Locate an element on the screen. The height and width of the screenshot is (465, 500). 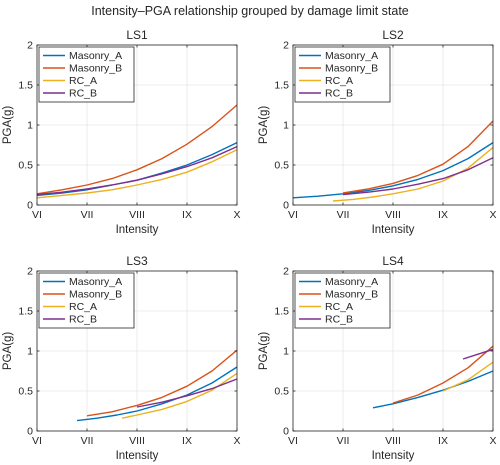
subplot-title: LS3 is located at coordinates (137, 261).